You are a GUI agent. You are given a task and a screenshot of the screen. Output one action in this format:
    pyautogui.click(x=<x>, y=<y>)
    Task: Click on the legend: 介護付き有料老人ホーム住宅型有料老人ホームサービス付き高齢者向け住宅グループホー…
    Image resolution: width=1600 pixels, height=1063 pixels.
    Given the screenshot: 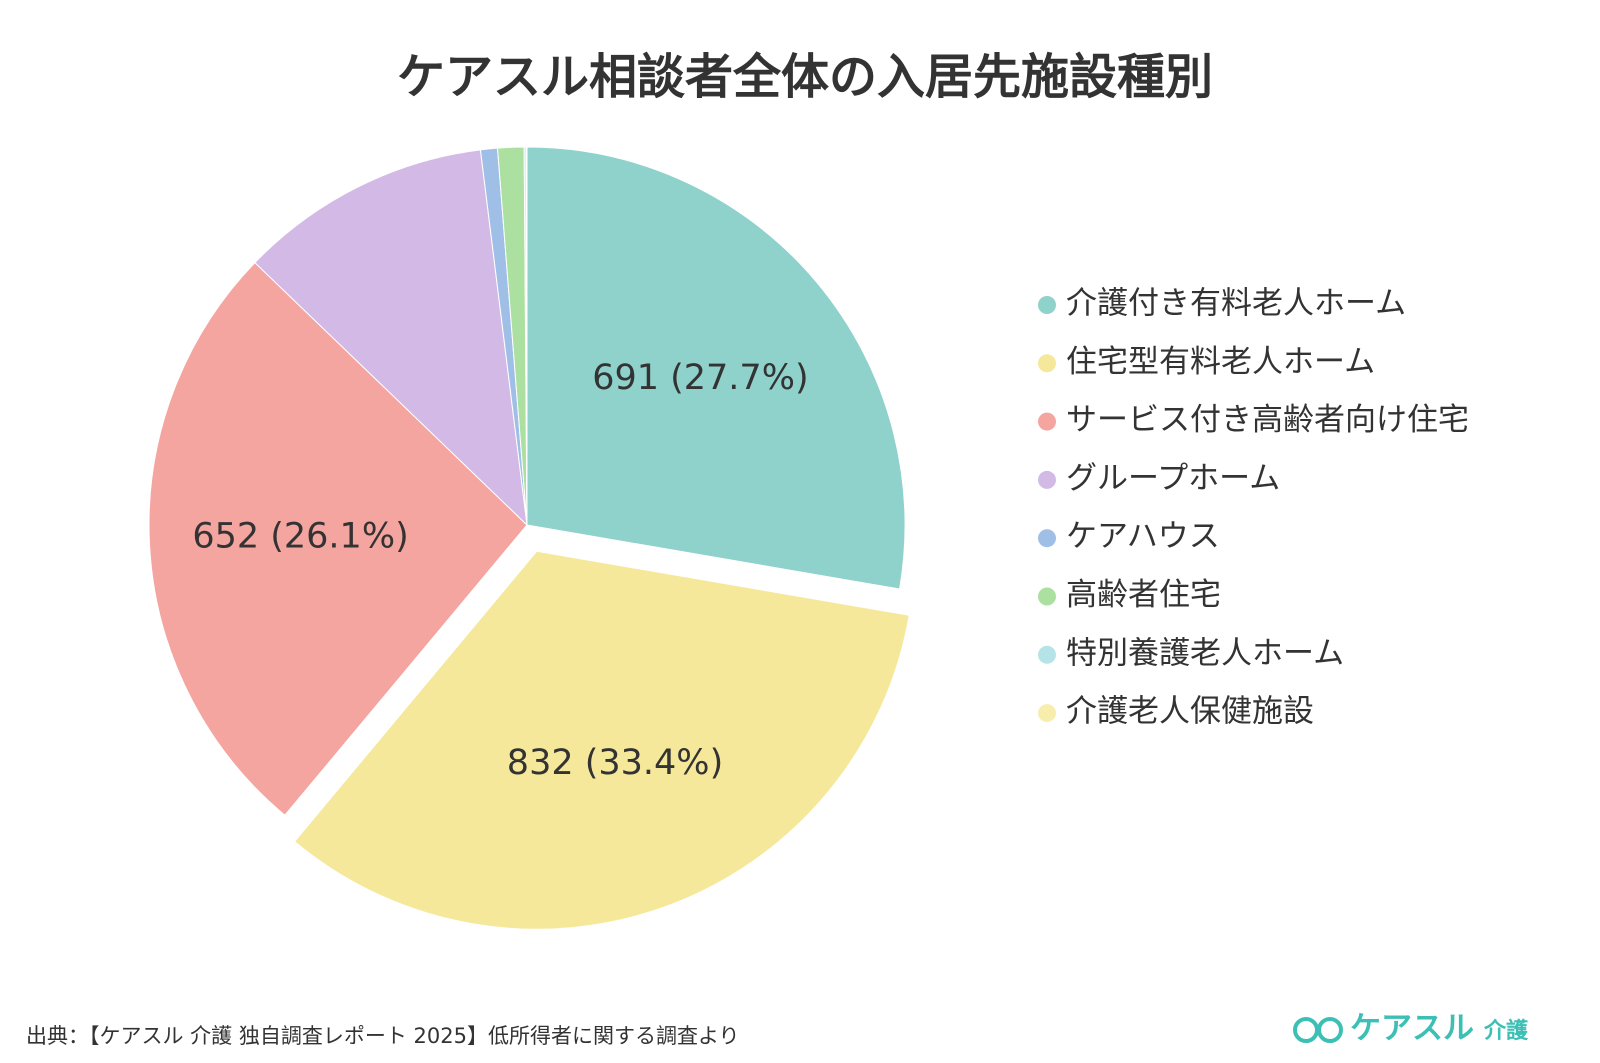 What is the action you would take?
    pyautogui.click(x=1253, y=508)
    